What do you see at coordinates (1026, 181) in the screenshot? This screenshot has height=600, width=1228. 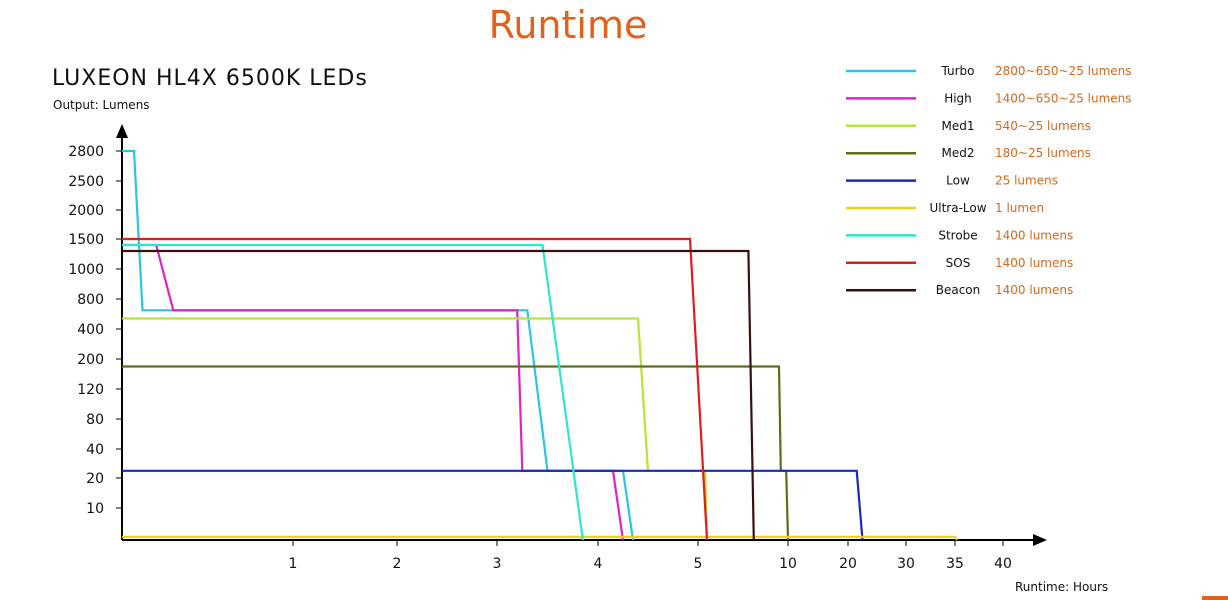 I see `legend-note: 25 lumens` at bounding box center [1026, 181].